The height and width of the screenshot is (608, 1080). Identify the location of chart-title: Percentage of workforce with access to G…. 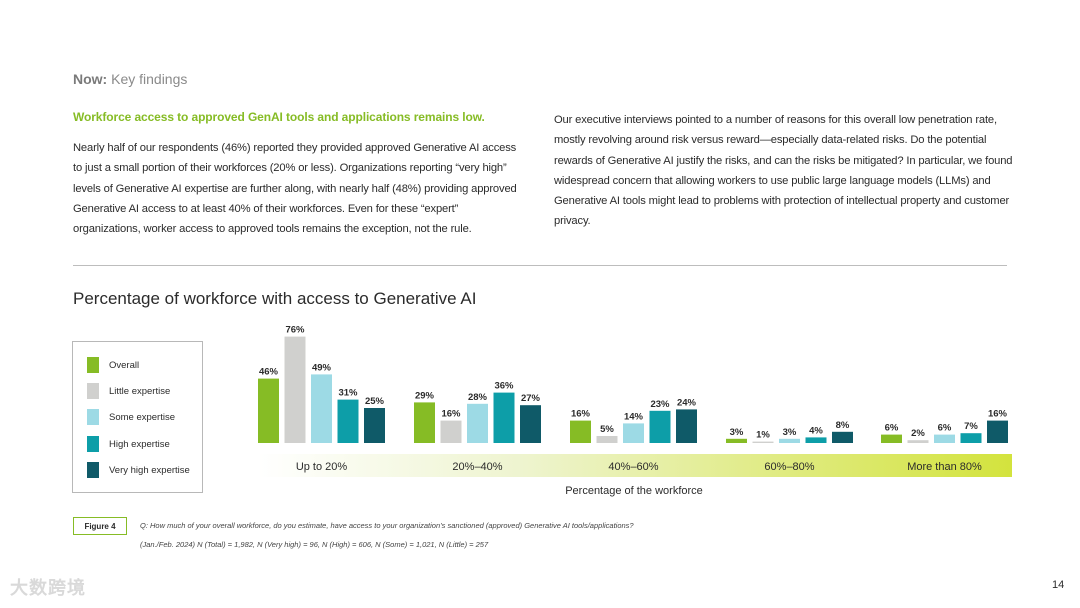
(275, 298).